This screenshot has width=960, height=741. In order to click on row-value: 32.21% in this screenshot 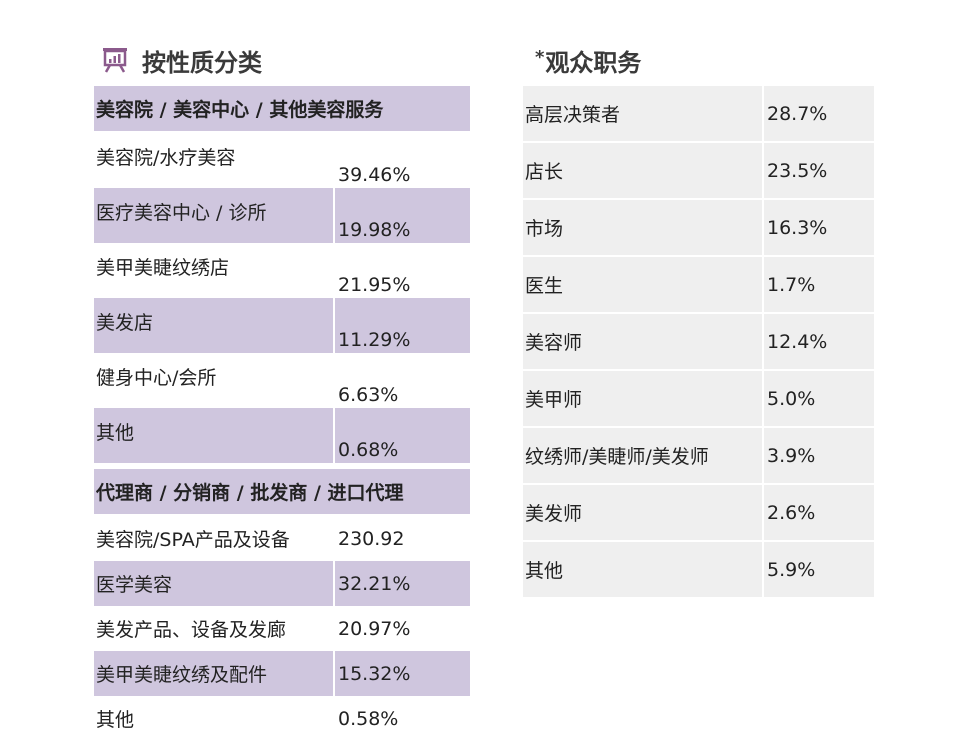, I will do `click(402, 583)`.